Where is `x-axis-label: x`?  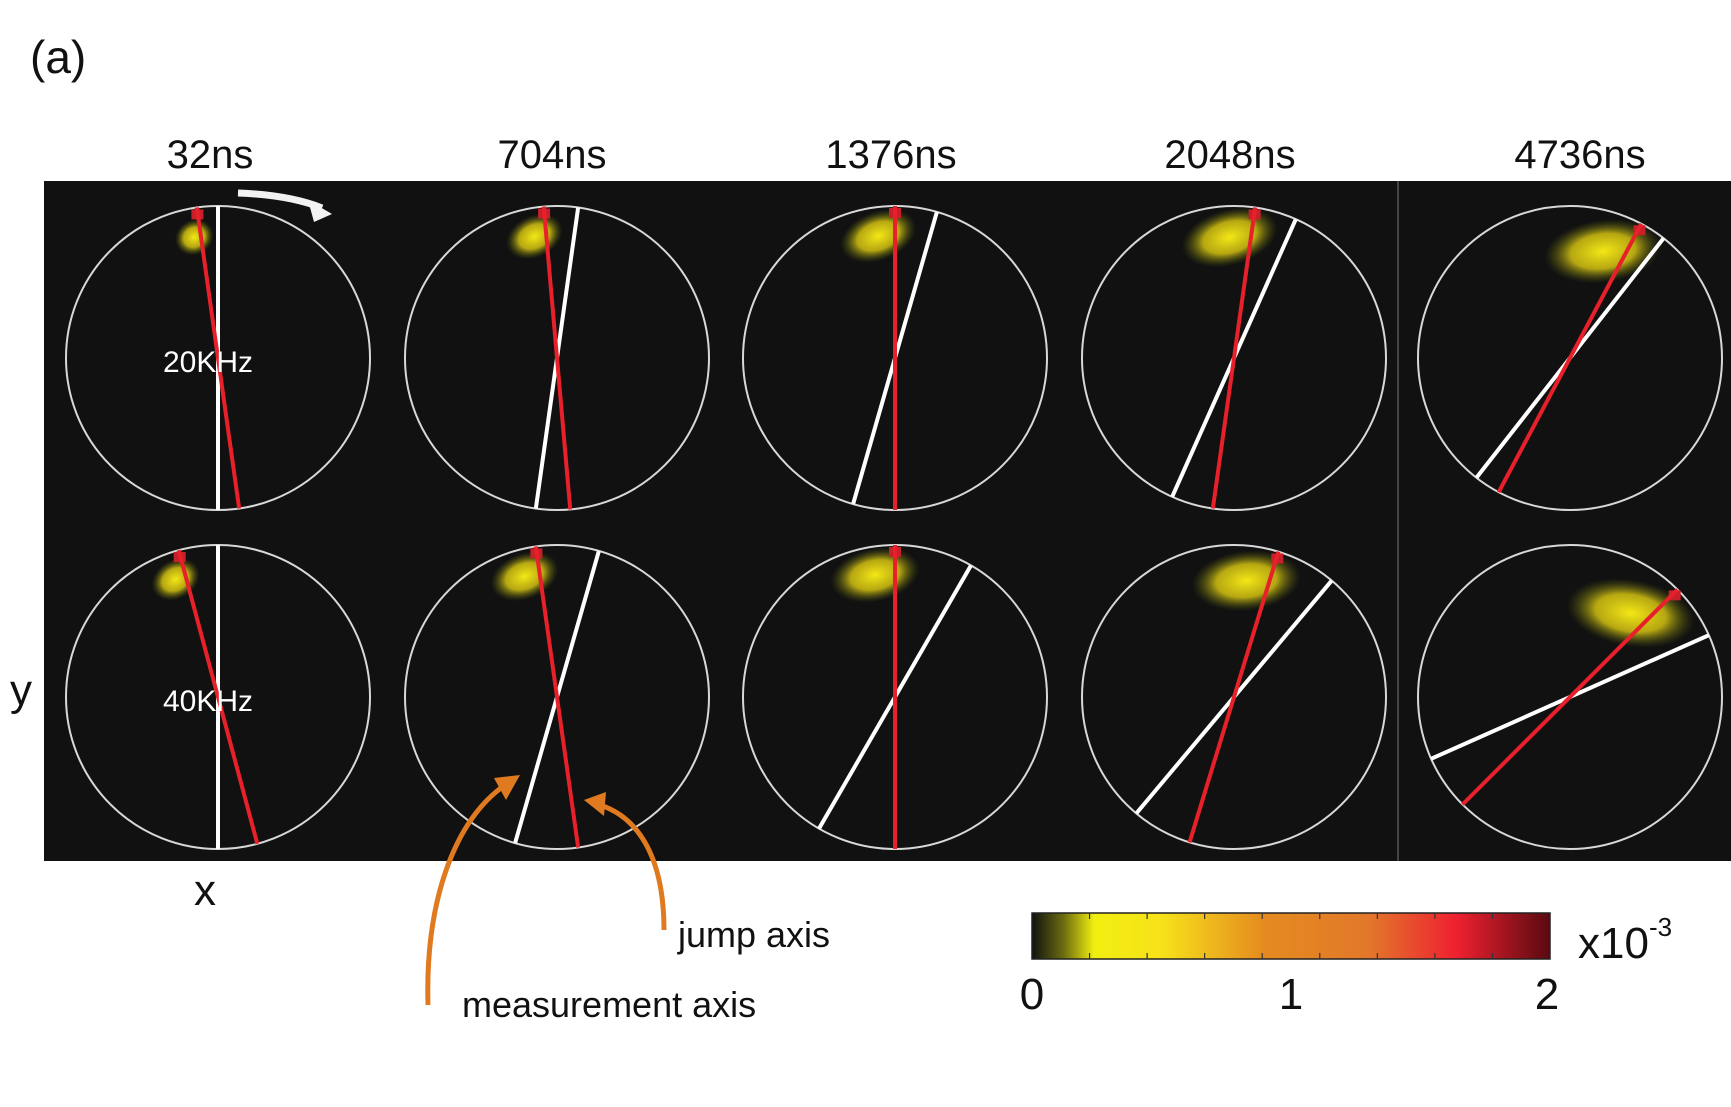
x-axis-label: x is located at coordinates (205, 890).